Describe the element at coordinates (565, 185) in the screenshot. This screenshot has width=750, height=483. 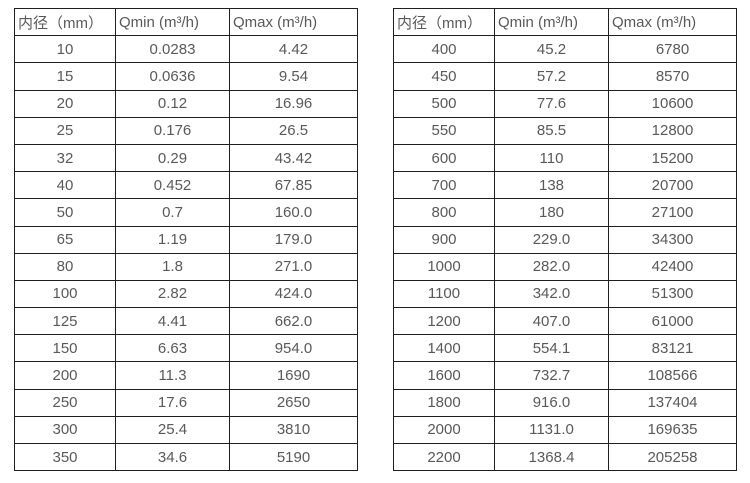
I see `table-row: 700 138 20700` at that location.